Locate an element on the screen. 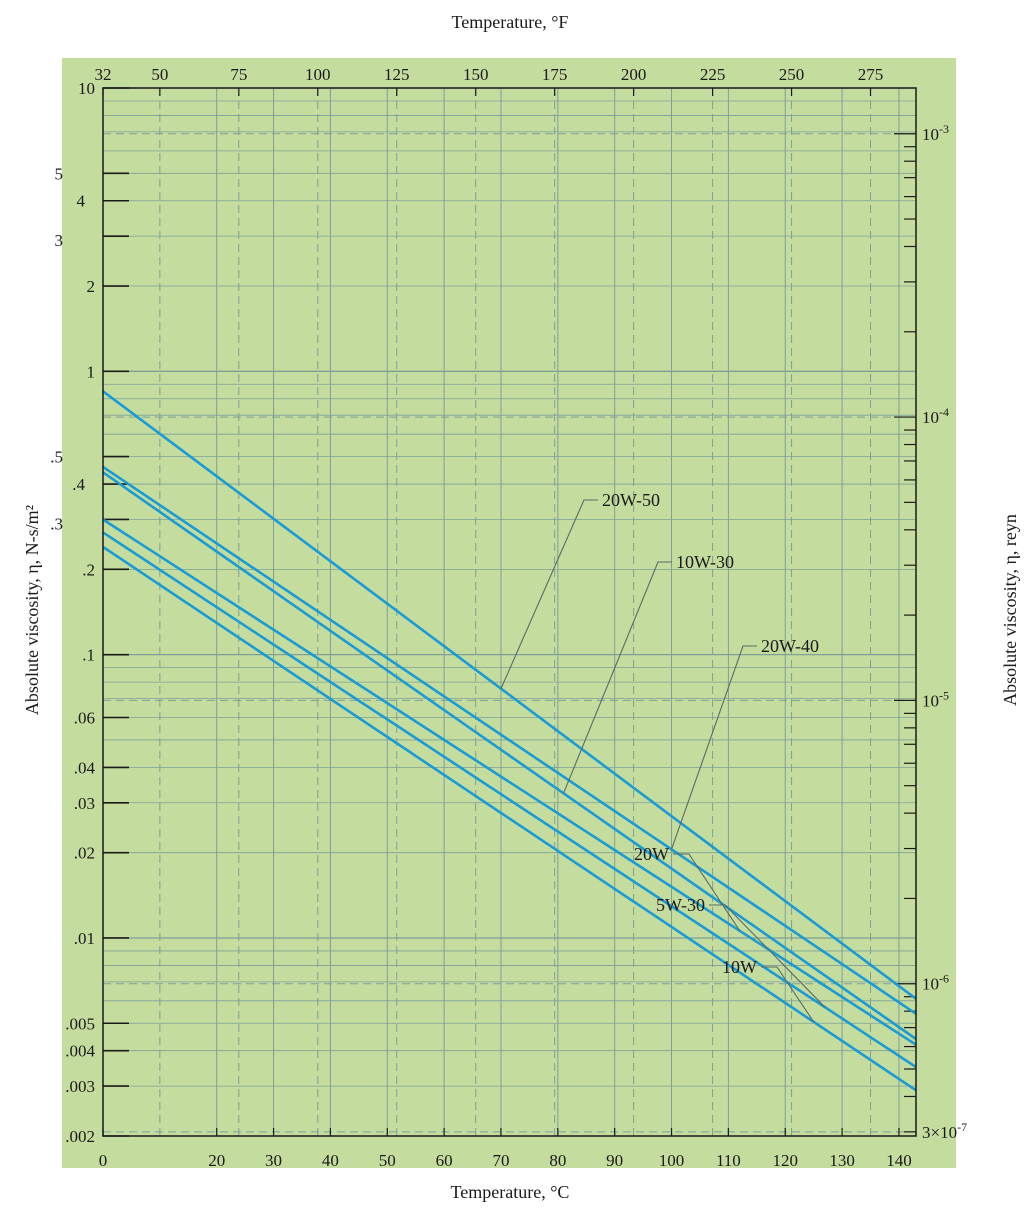 This screenshot has width=1031, height=1212. series-label-5w-30: 5W-30 is located at coordinates (680, 905).